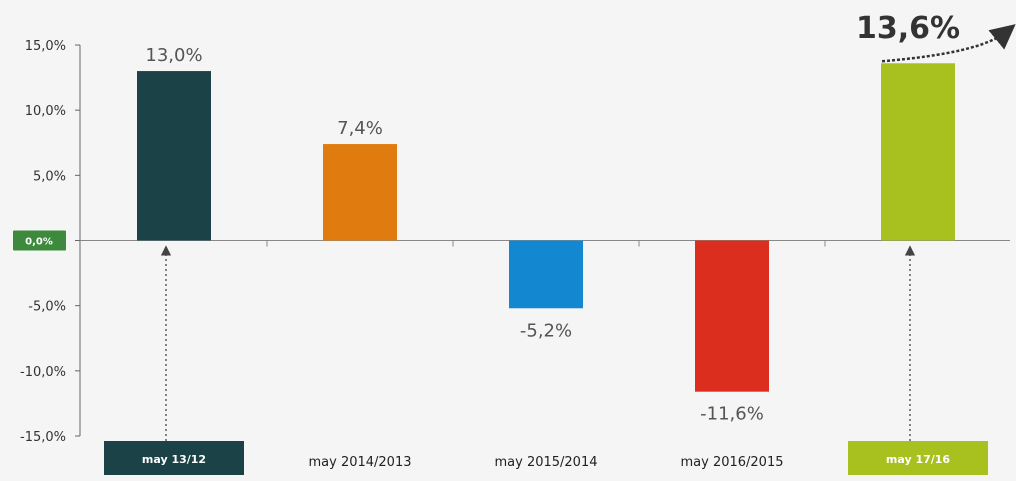 The height and width of the screenshot is (481, 1016). What do you see at coordinates (359, 462) in the screenshot?
I see `category-label: may 2014/2013` at bounding box center [359, 462].